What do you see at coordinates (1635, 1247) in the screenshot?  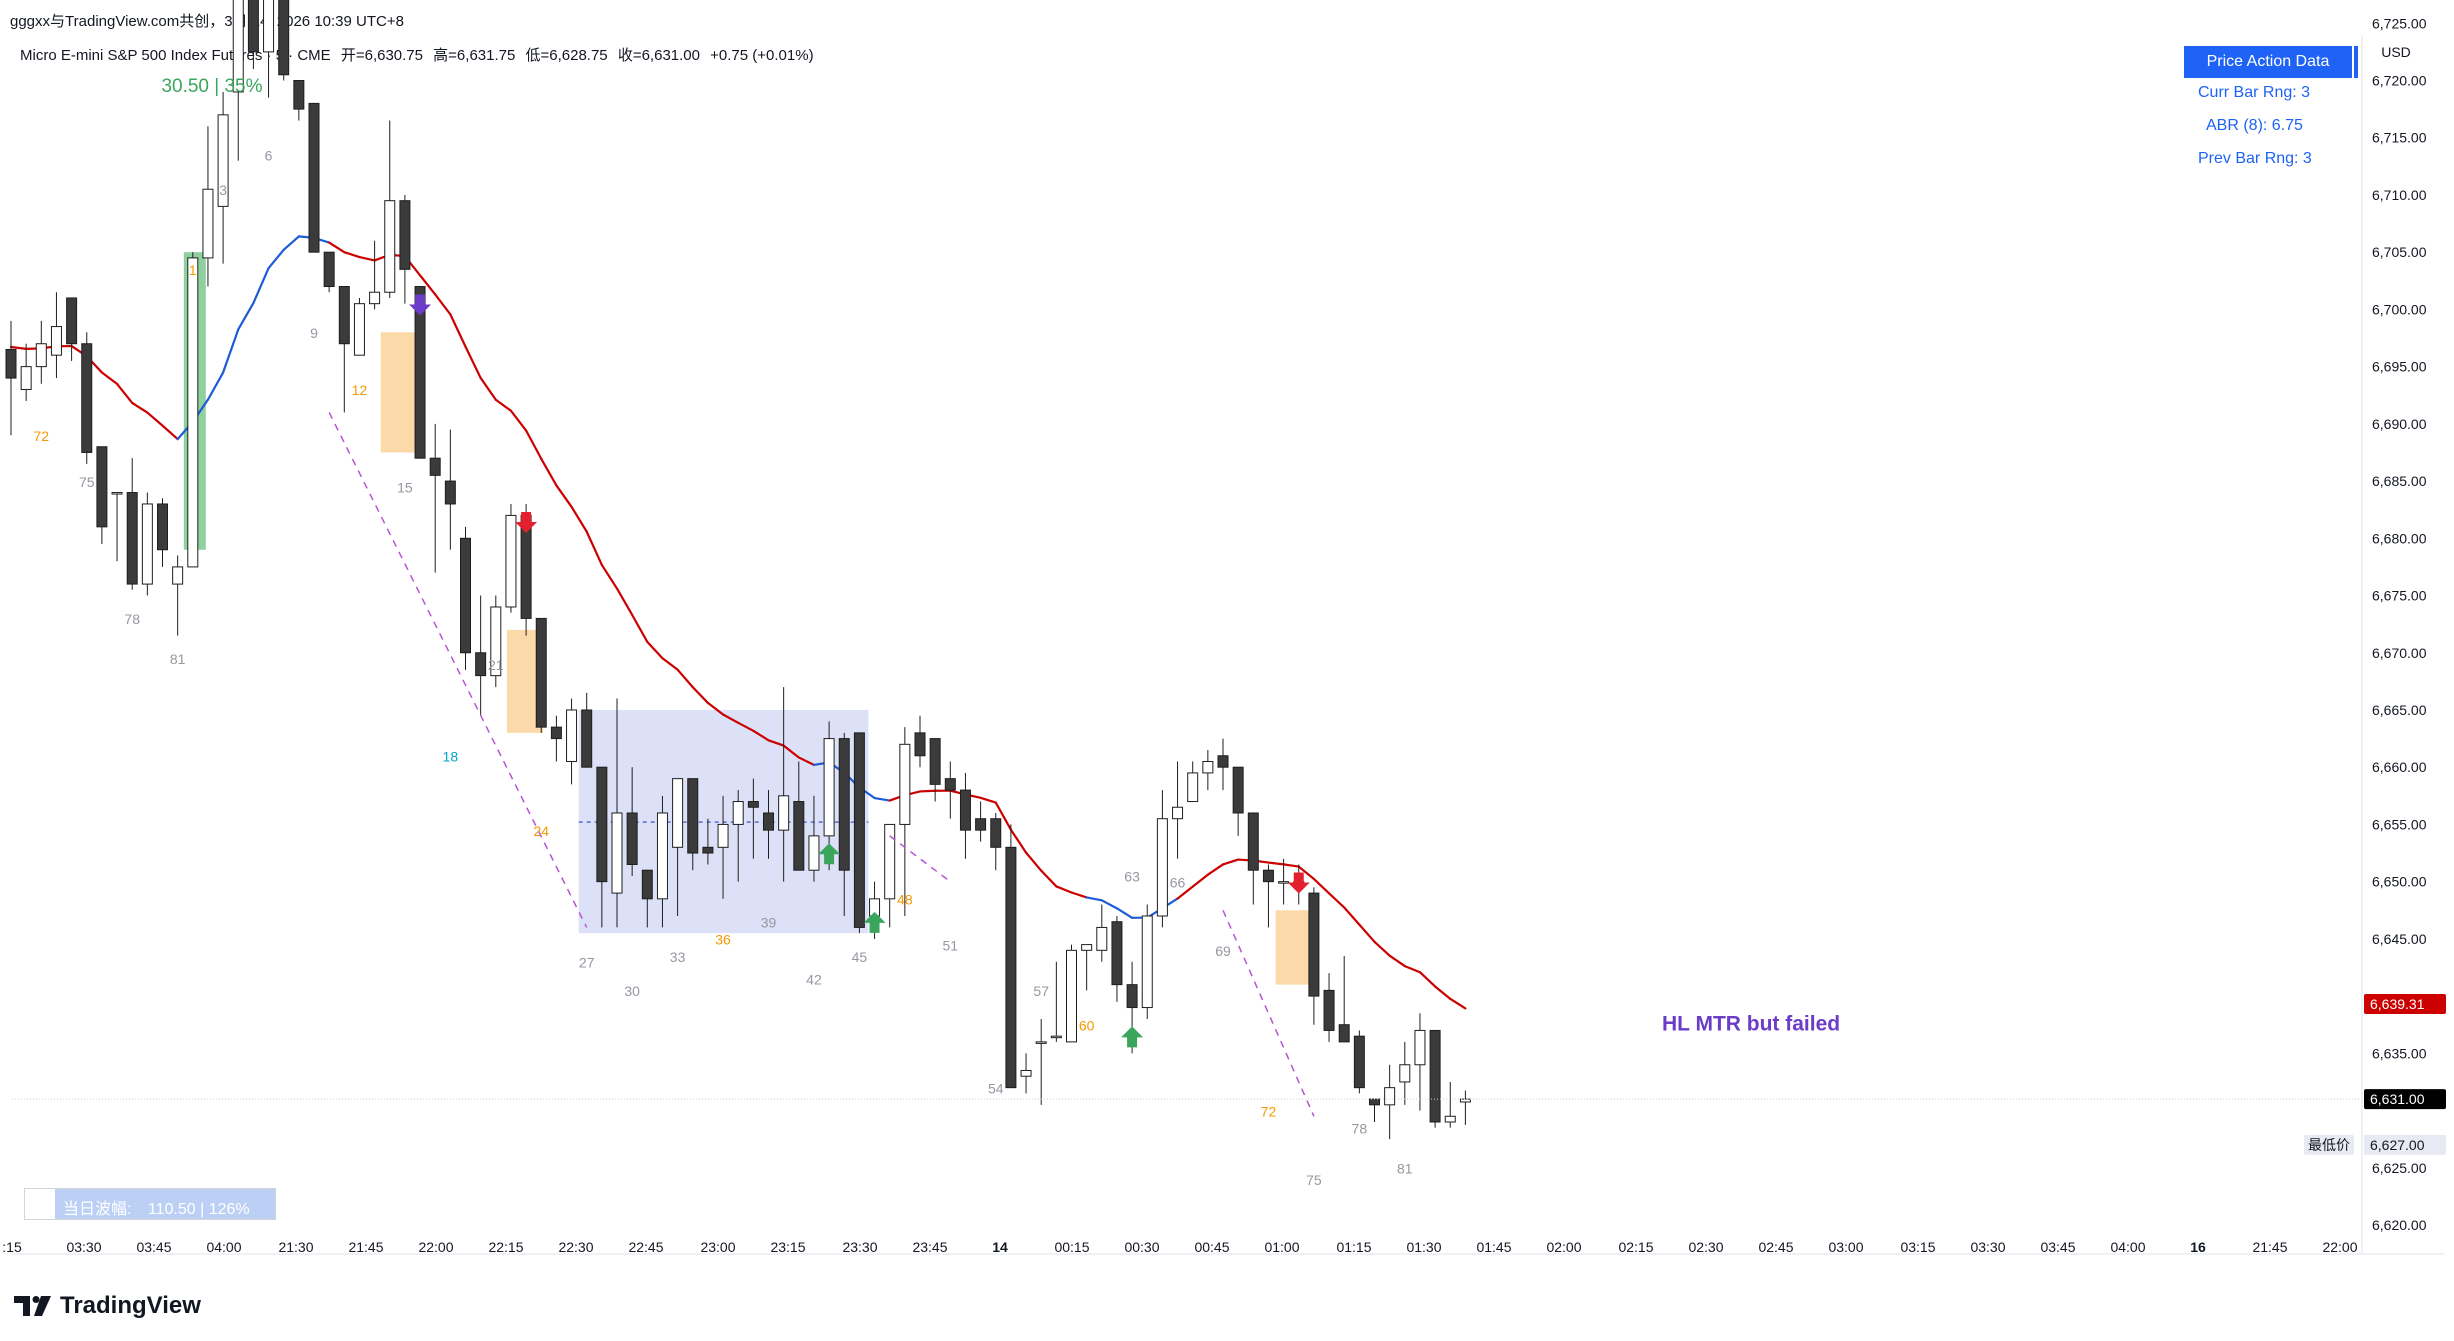 I see `time-tick-label: 02:15` at bounding box center [1635, 1247].